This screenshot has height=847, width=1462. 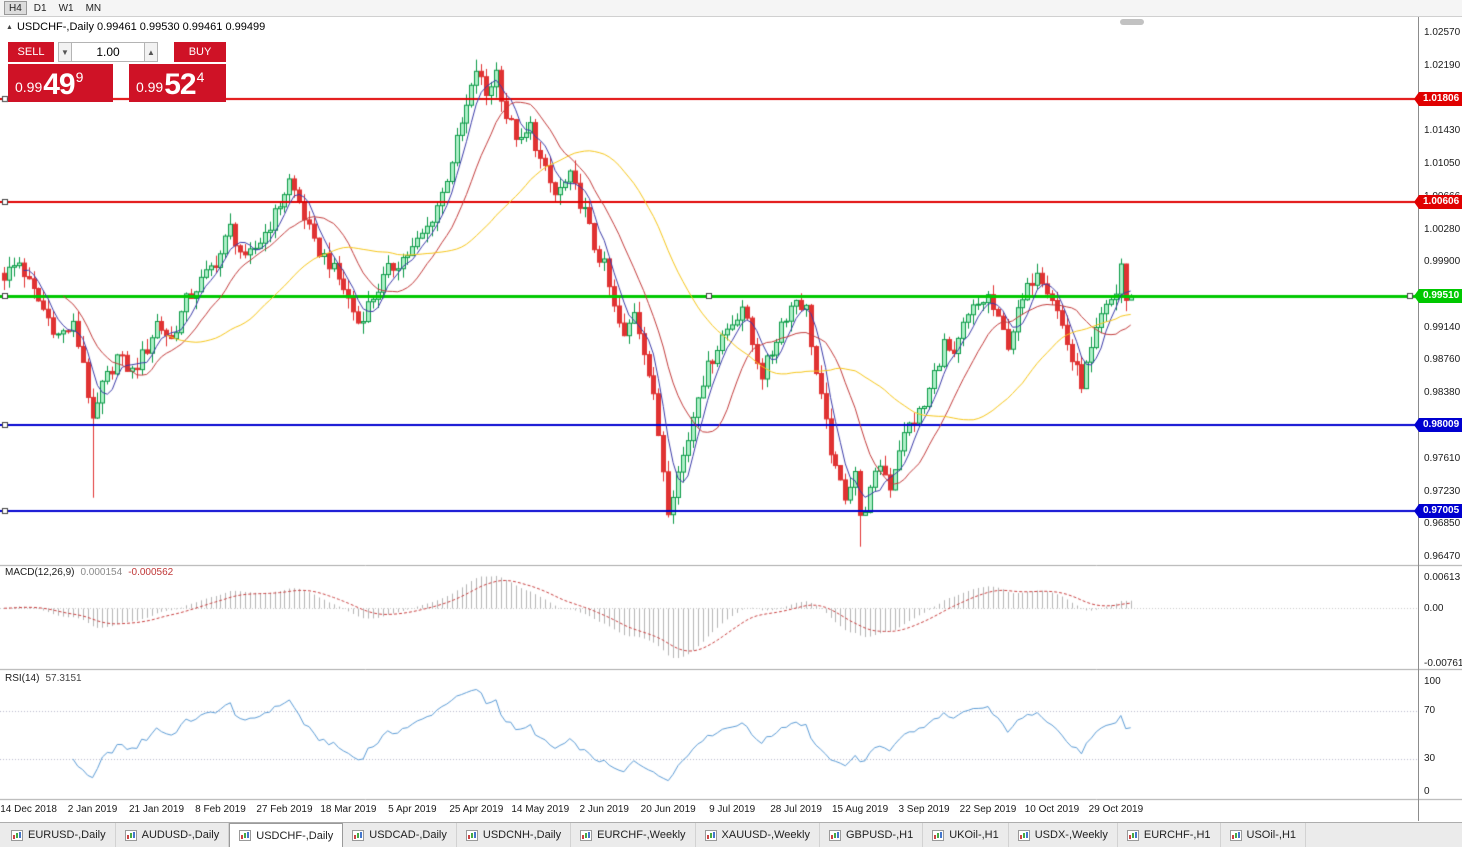 I want to click on sell-button: SELL, so click(x=31, y=52).